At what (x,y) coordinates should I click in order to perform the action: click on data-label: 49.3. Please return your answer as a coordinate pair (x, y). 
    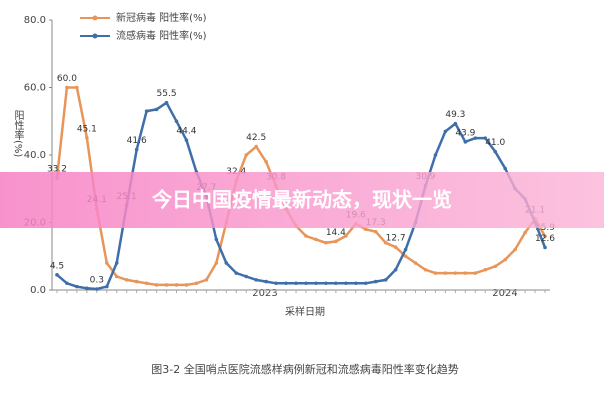
    Looking at the image, I should click on (455, 115).